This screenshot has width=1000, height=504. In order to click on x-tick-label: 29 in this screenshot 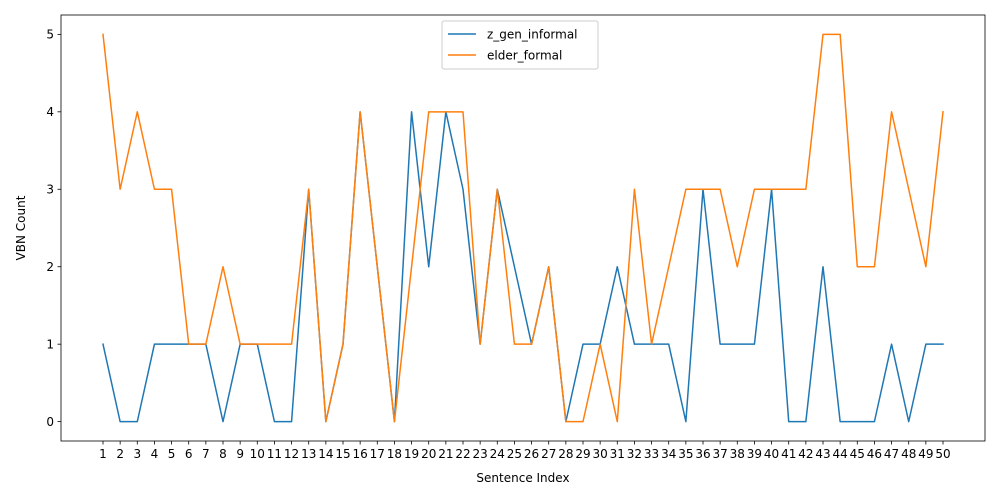, I will do `click(582, 454)`.